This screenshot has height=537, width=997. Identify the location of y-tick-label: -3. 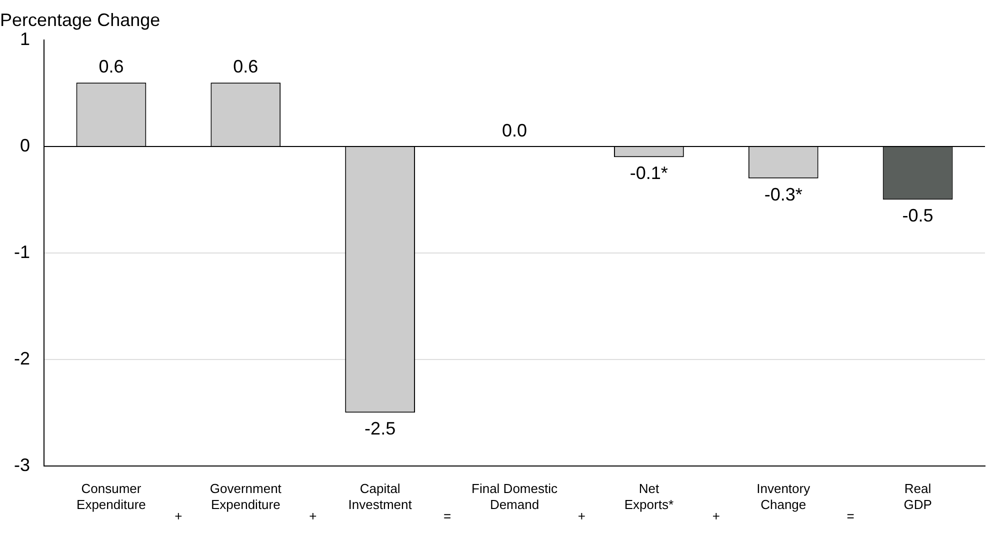
(22, 464).